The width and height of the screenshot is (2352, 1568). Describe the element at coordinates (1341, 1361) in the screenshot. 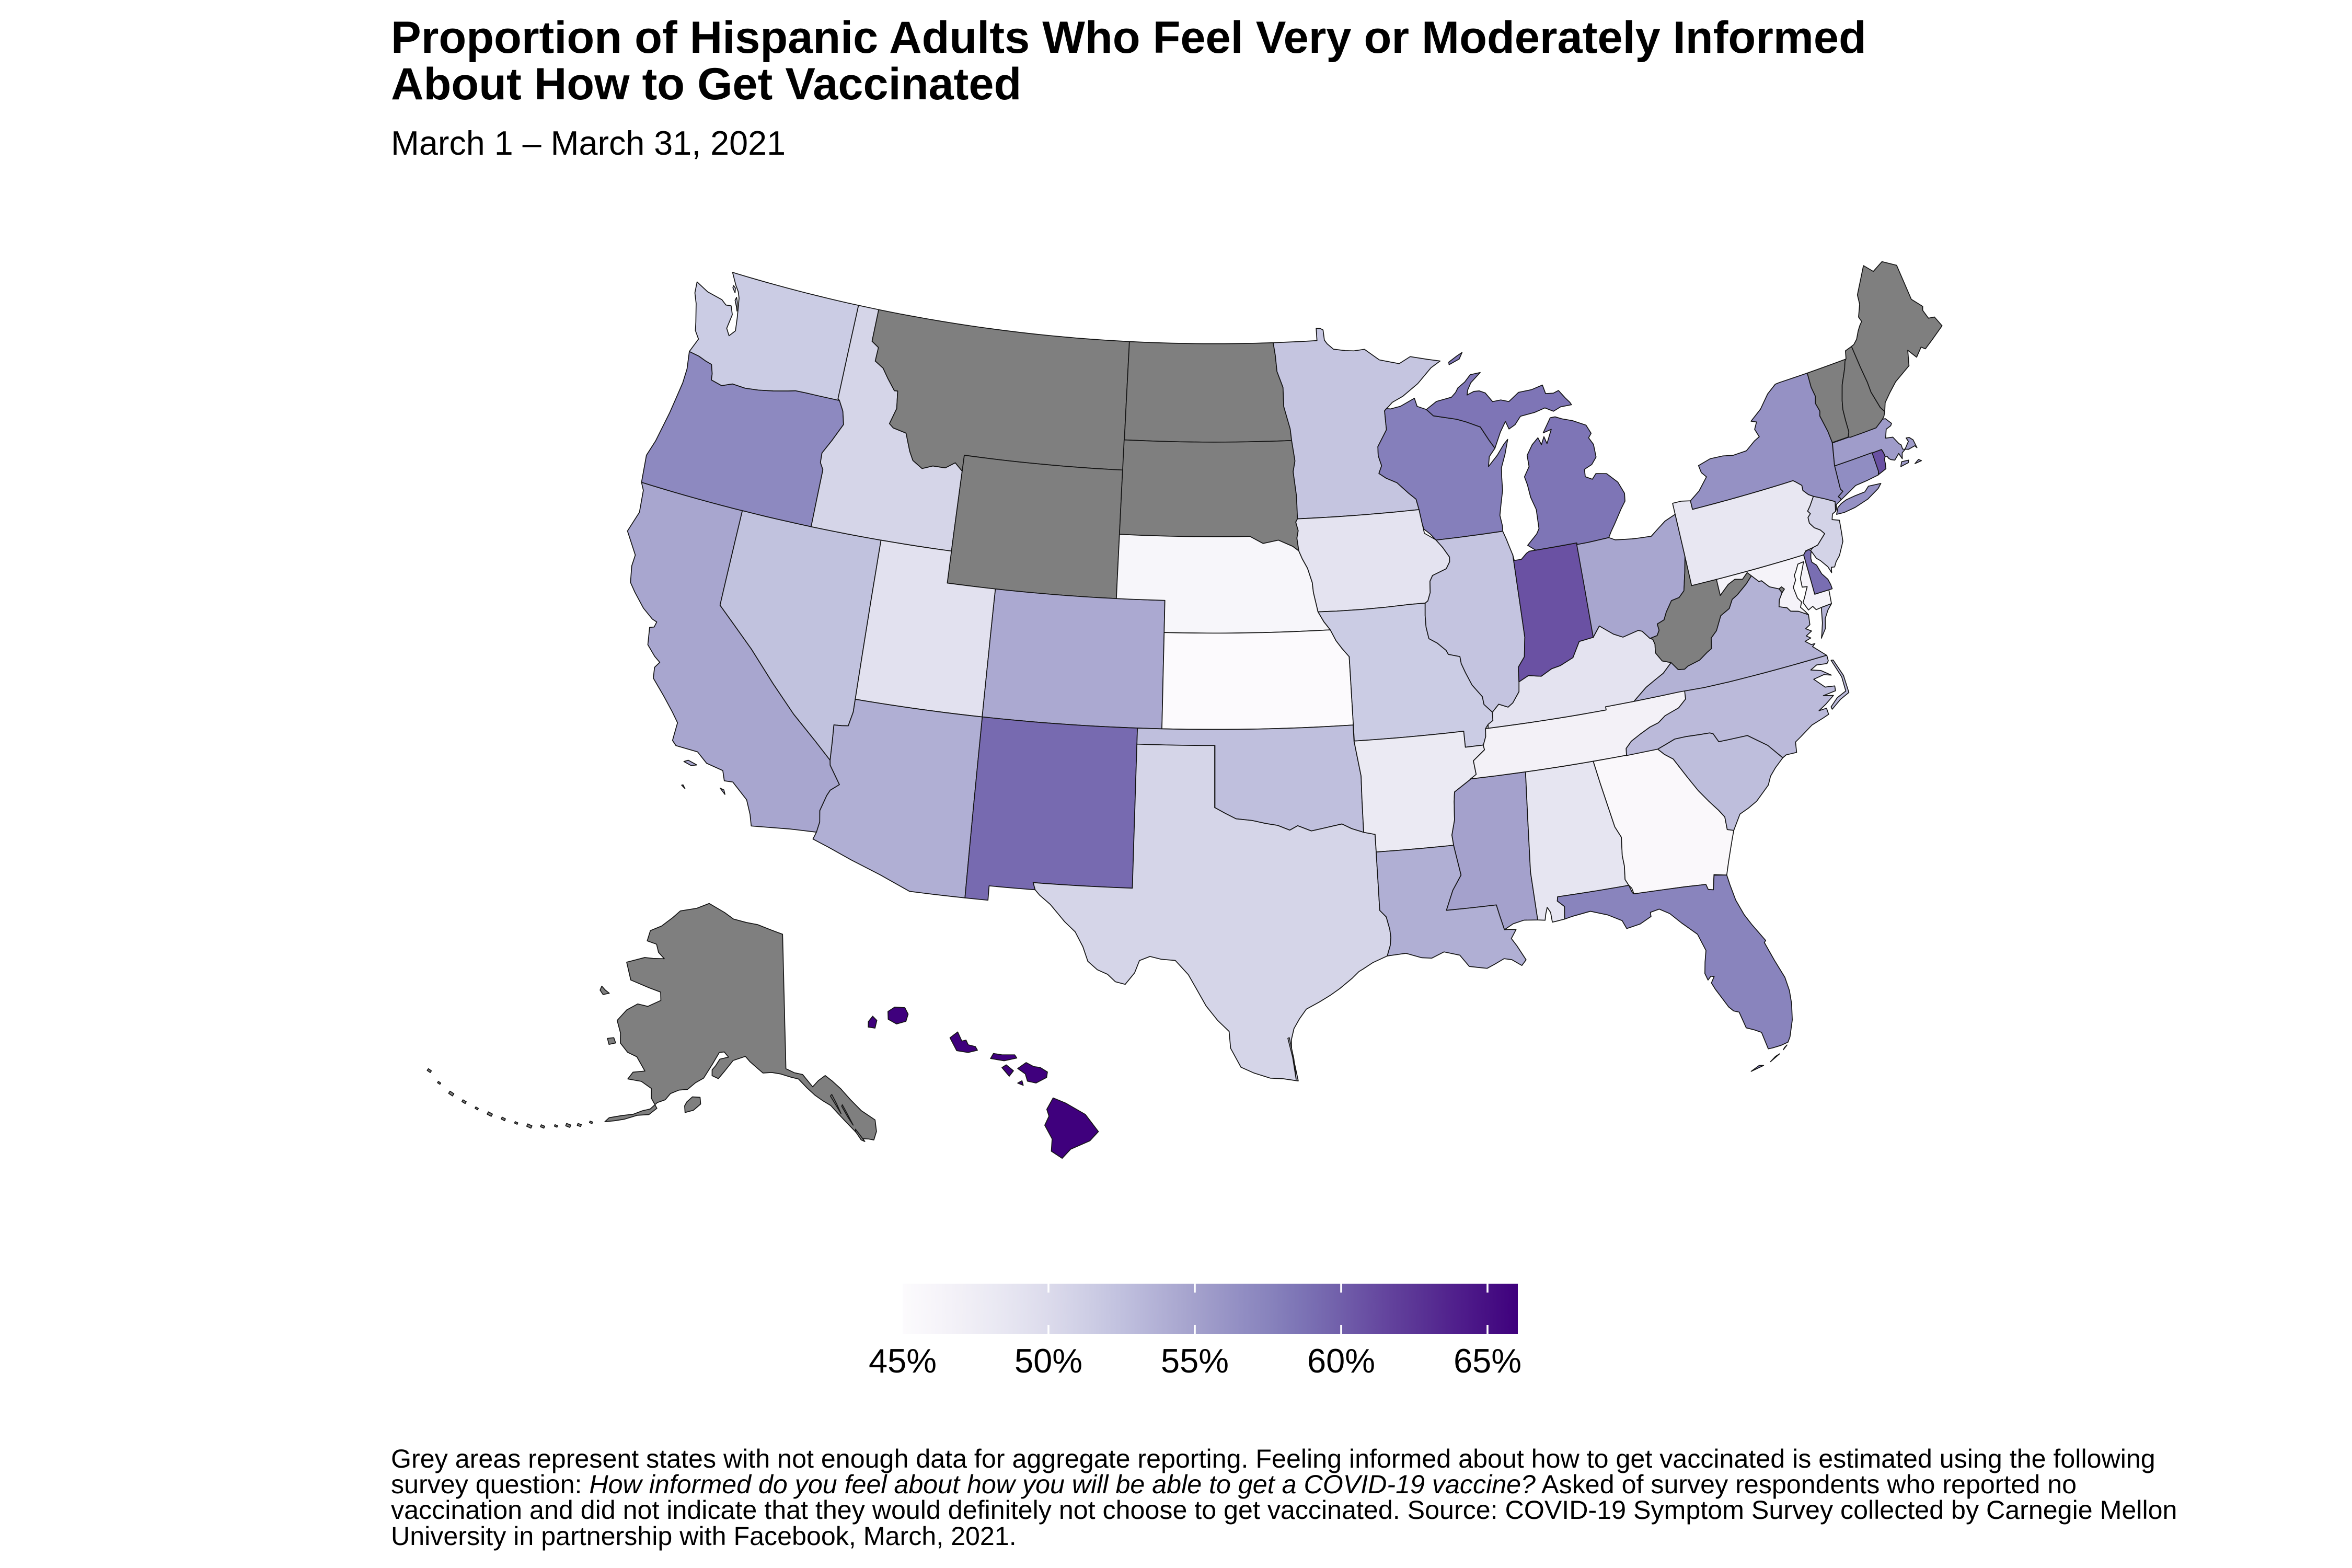

I see `svg-text: 60%` at that location.